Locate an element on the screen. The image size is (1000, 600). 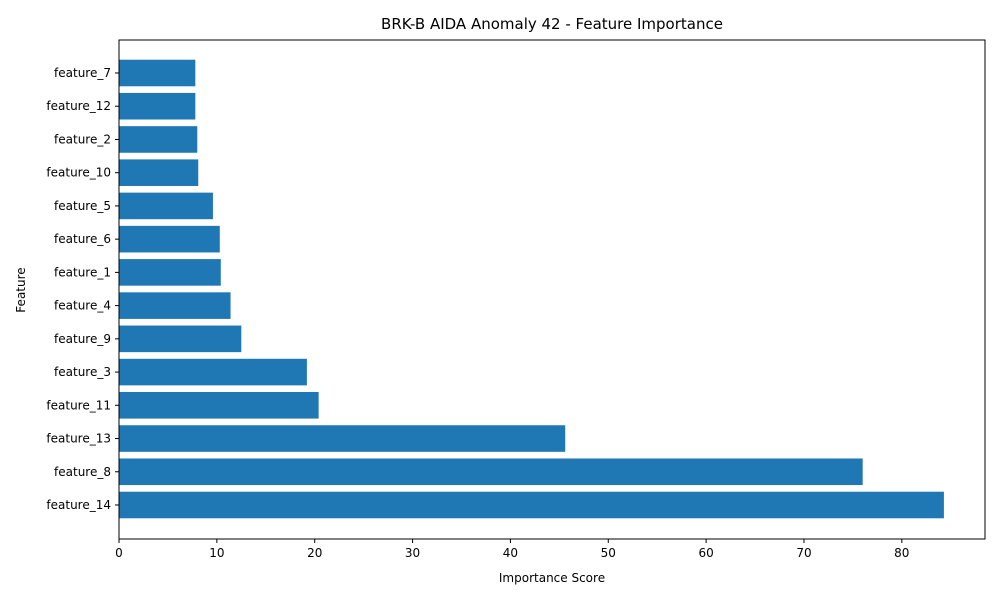
y-tick-label: feature_12 is located at coordinates (78, 106).